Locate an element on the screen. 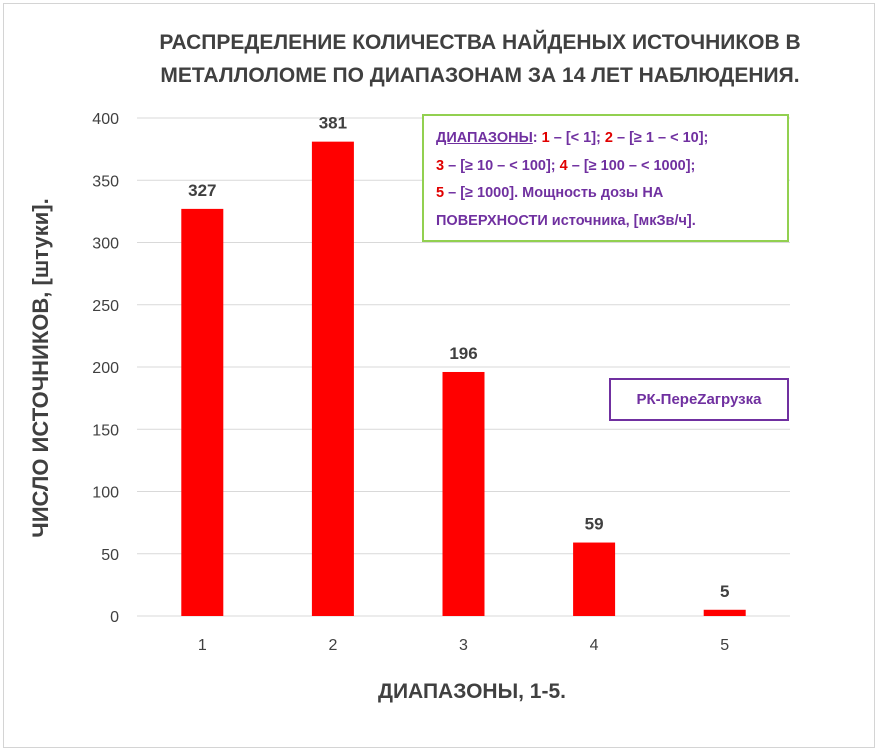  x-axis-label: ДИАПАЗОНЫ, 1-5. is located at coordinates (472, 691).